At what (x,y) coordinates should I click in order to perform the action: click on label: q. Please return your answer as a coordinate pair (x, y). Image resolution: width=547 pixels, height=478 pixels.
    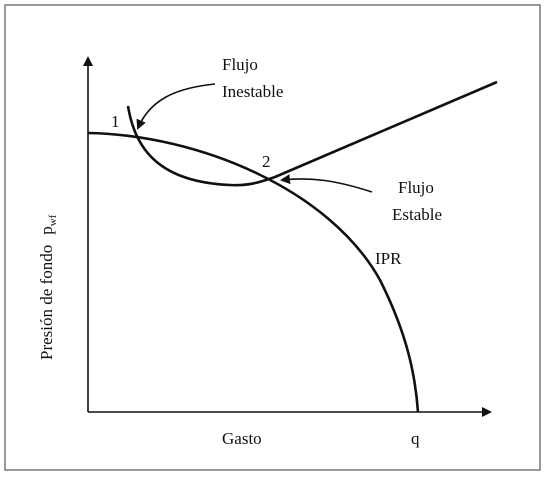
    Looking at the image, I should click on (415, 438).